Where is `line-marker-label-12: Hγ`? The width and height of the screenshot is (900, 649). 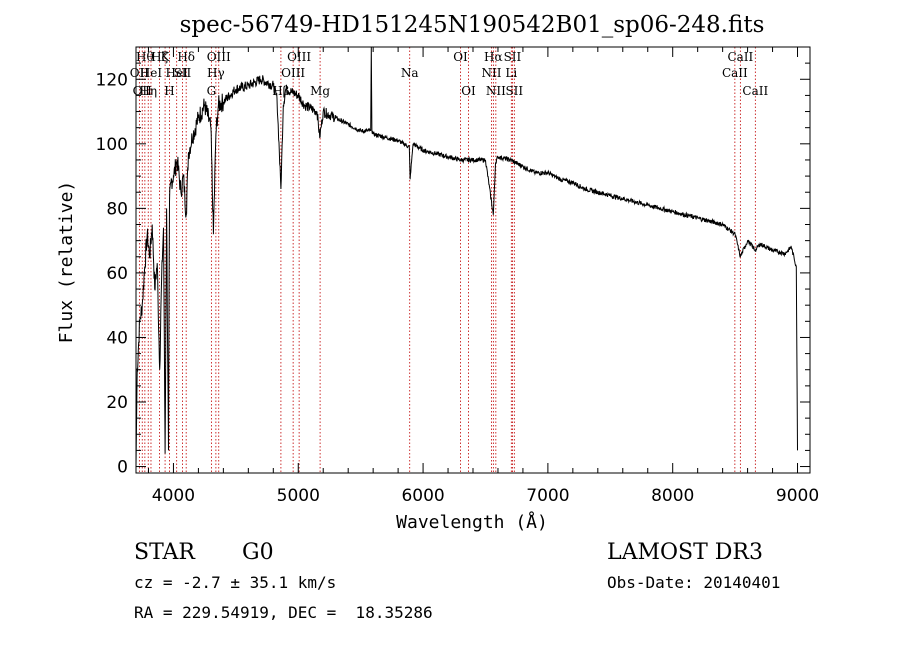 line-marker-label-12: Hγ is located at coordinates (216, 73).